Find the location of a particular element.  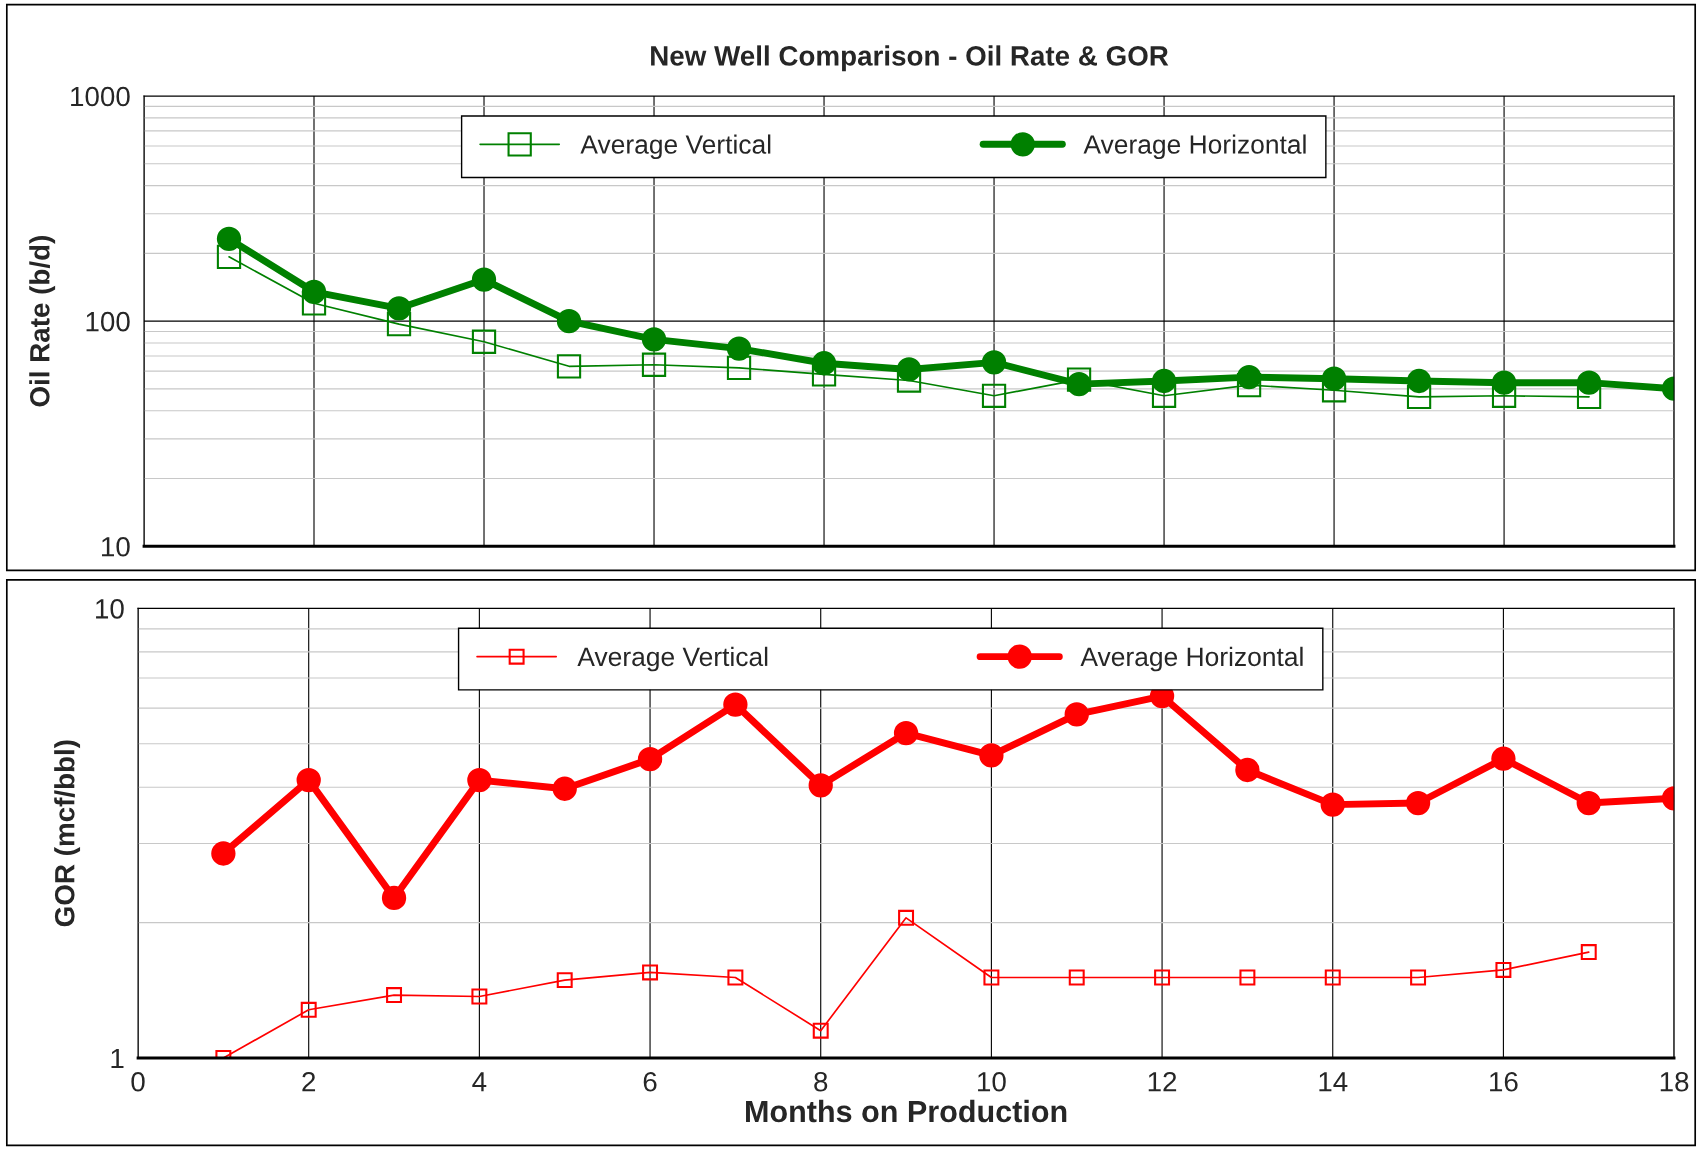

x-tick-label: 6 is located at coordinates (650, 1081).